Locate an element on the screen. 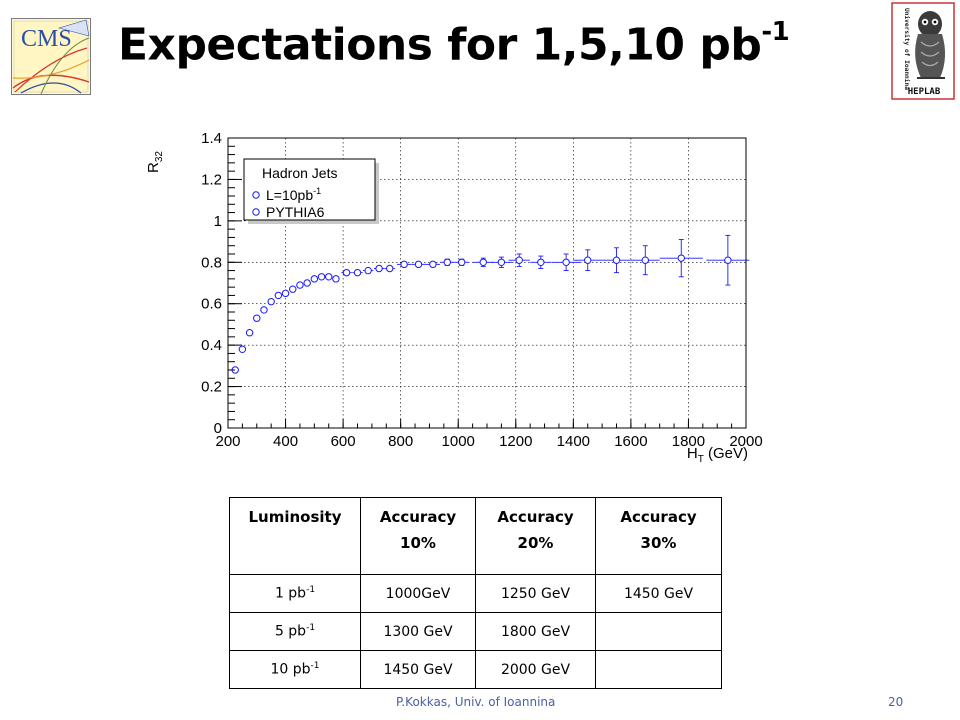 The height and width of the screenshot is (720, 960). footer-author: P.Kokkas, Univ. of Ioannina is located at coordinates (476, 702).